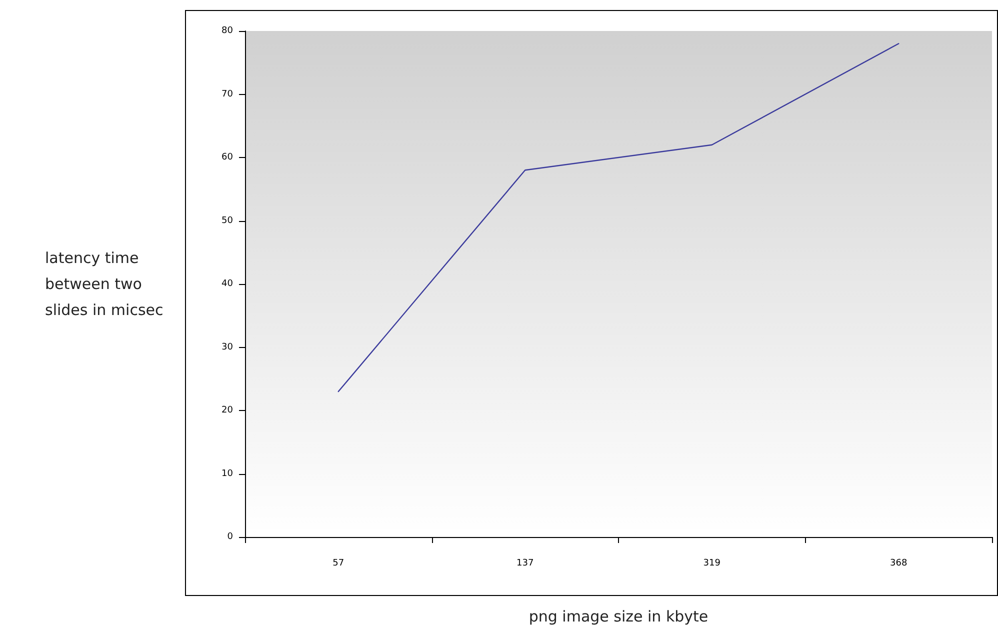 Image resolution: width=998 pixels, height=637 pixels. Describe the element at coordinates (338, 563) in the screenshot. I see `x-tick-label: 57` at that location.